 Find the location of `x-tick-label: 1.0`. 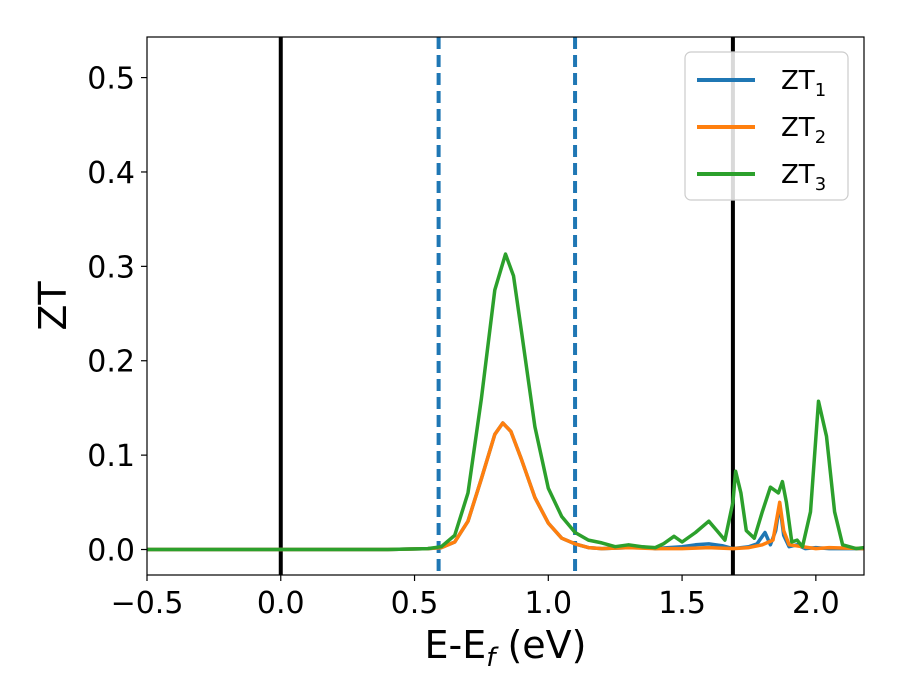

x-tick-label: 1.0 is located at coordinates (548, 603).